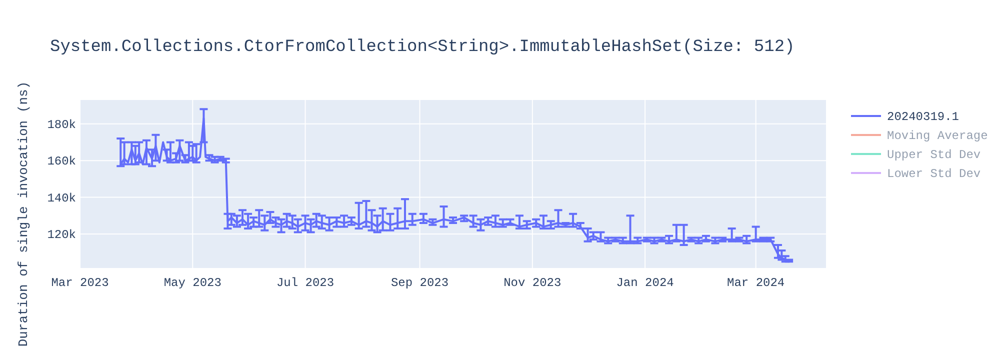 This screenshot has height=350, width=1000. What do you see at coordinates (61, 235) in the screenshot?
I see `y-tick-label: 120k` at bounding box center [61, 235].